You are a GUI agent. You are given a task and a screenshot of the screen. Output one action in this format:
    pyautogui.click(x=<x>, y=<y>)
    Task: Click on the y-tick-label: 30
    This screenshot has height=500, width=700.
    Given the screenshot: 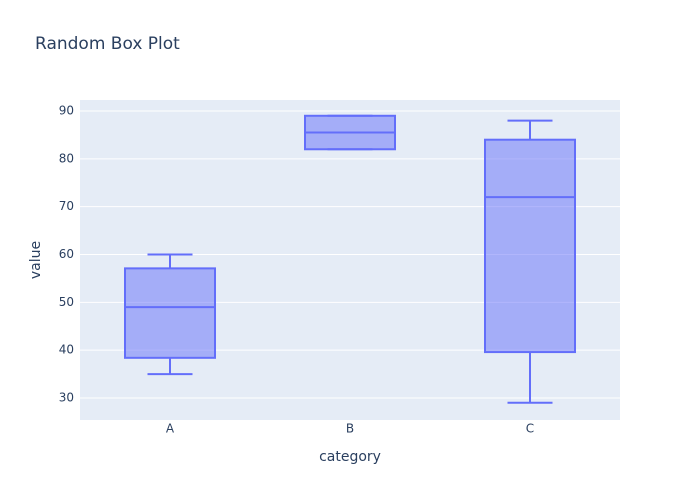 What is the action you would take?
    pyautogui.click(x=66, y=397)
    